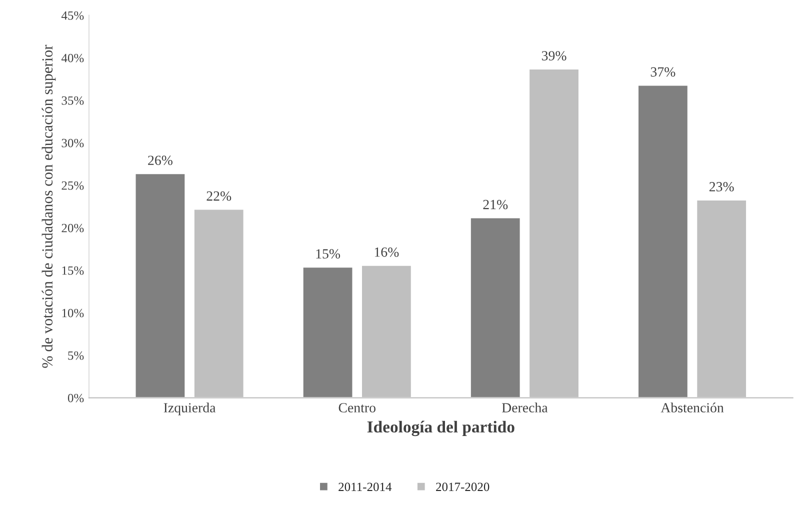 The image size is (809, 510). Describe the element at coordinates (73, 313) in the screenshot. I see `y-tick-label: 10%` at that location.